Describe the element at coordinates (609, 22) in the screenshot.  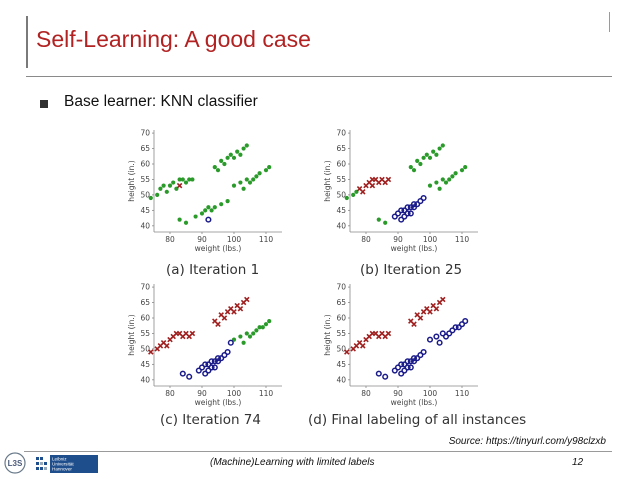
I see `title-accent-bar-right` at that location.